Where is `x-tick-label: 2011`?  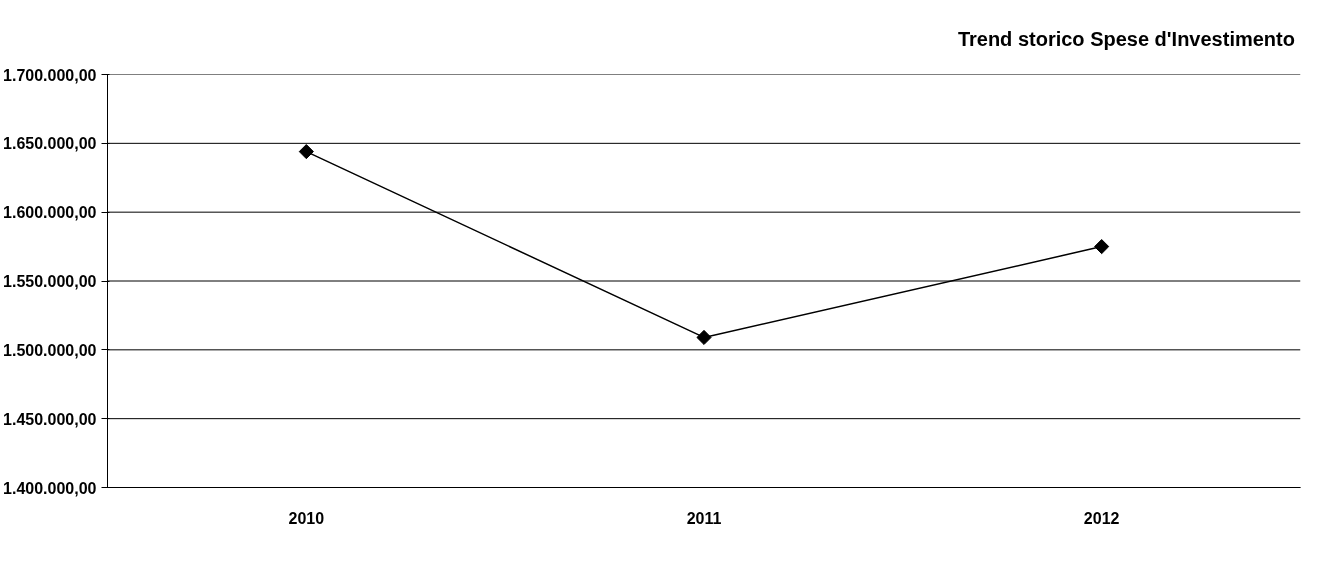 x-tick-label: 2011 is located at coordinates (704, 518).